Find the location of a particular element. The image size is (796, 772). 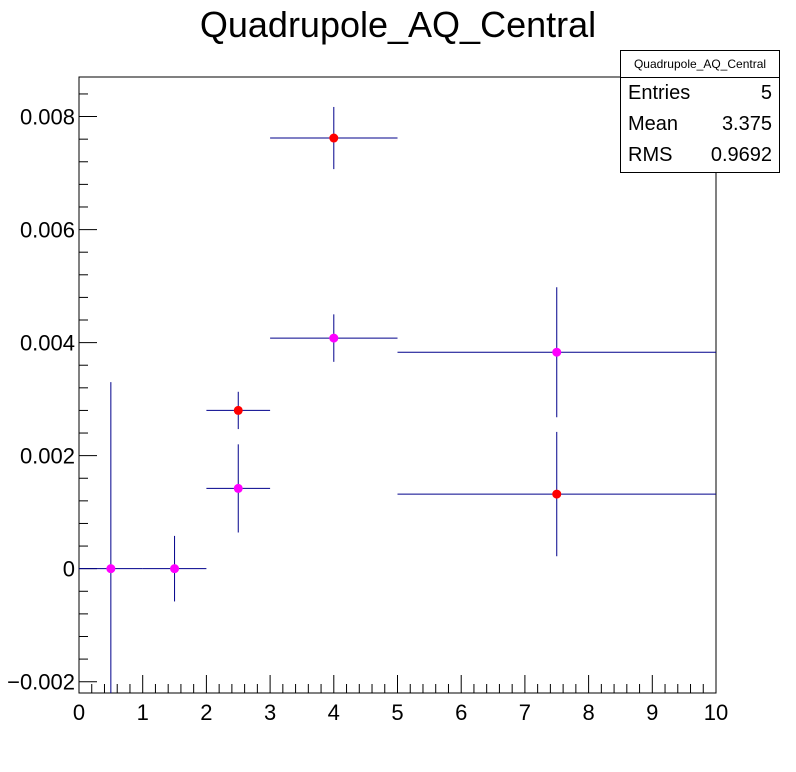

chart-title: Quadrupole_AQ_Central is located at coordinates (398, 24).